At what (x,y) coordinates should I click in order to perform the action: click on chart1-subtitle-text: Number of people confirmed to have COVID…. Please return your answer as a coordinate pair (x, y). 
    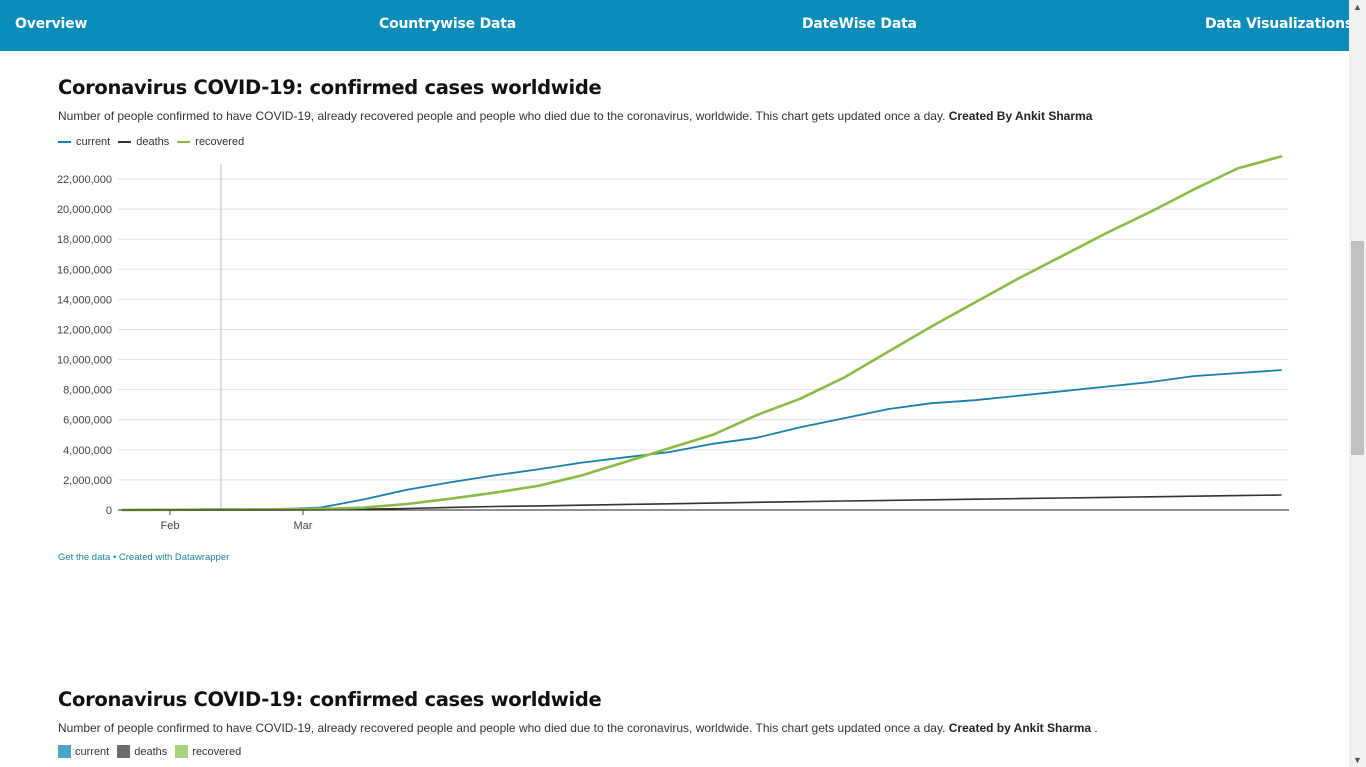
    Looking at the image, I should click on (502, 116).